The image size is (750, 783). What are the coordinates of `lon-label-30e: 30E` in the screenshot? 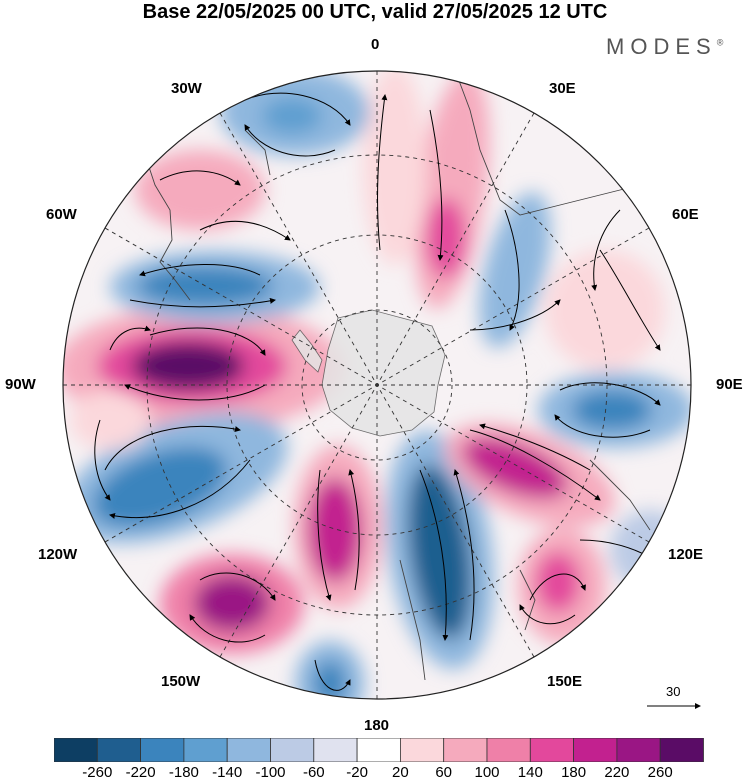 It's located at (562, 88).